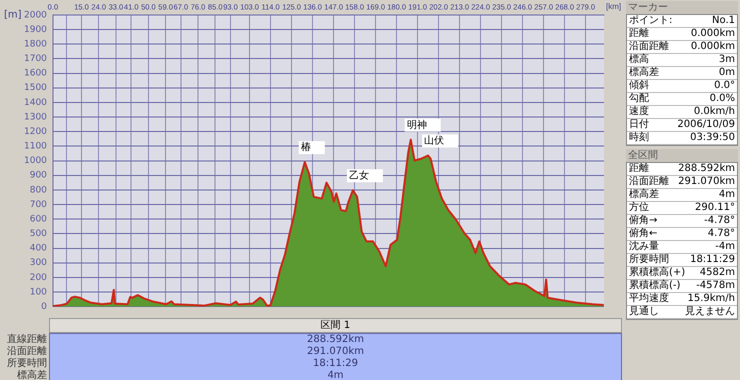 The width and height of the screenshot is (740, 380). I want to click on text: 日付 2006/10/09, so click(682, 124).